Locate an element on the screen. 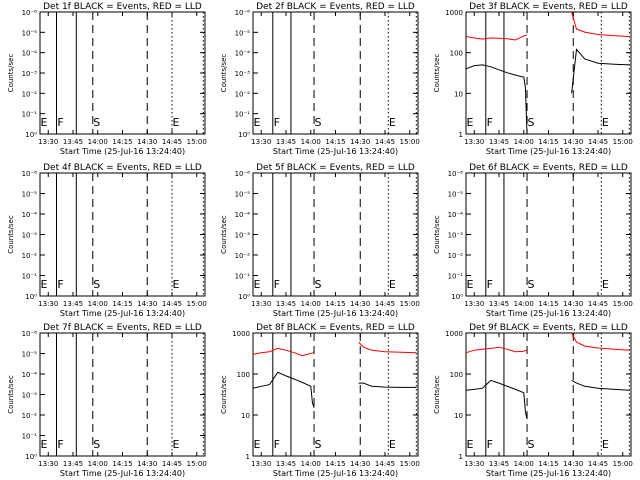  chart-title: Det 6f BLACK = Events, RED = LLD is located at coordinates (548, 168).